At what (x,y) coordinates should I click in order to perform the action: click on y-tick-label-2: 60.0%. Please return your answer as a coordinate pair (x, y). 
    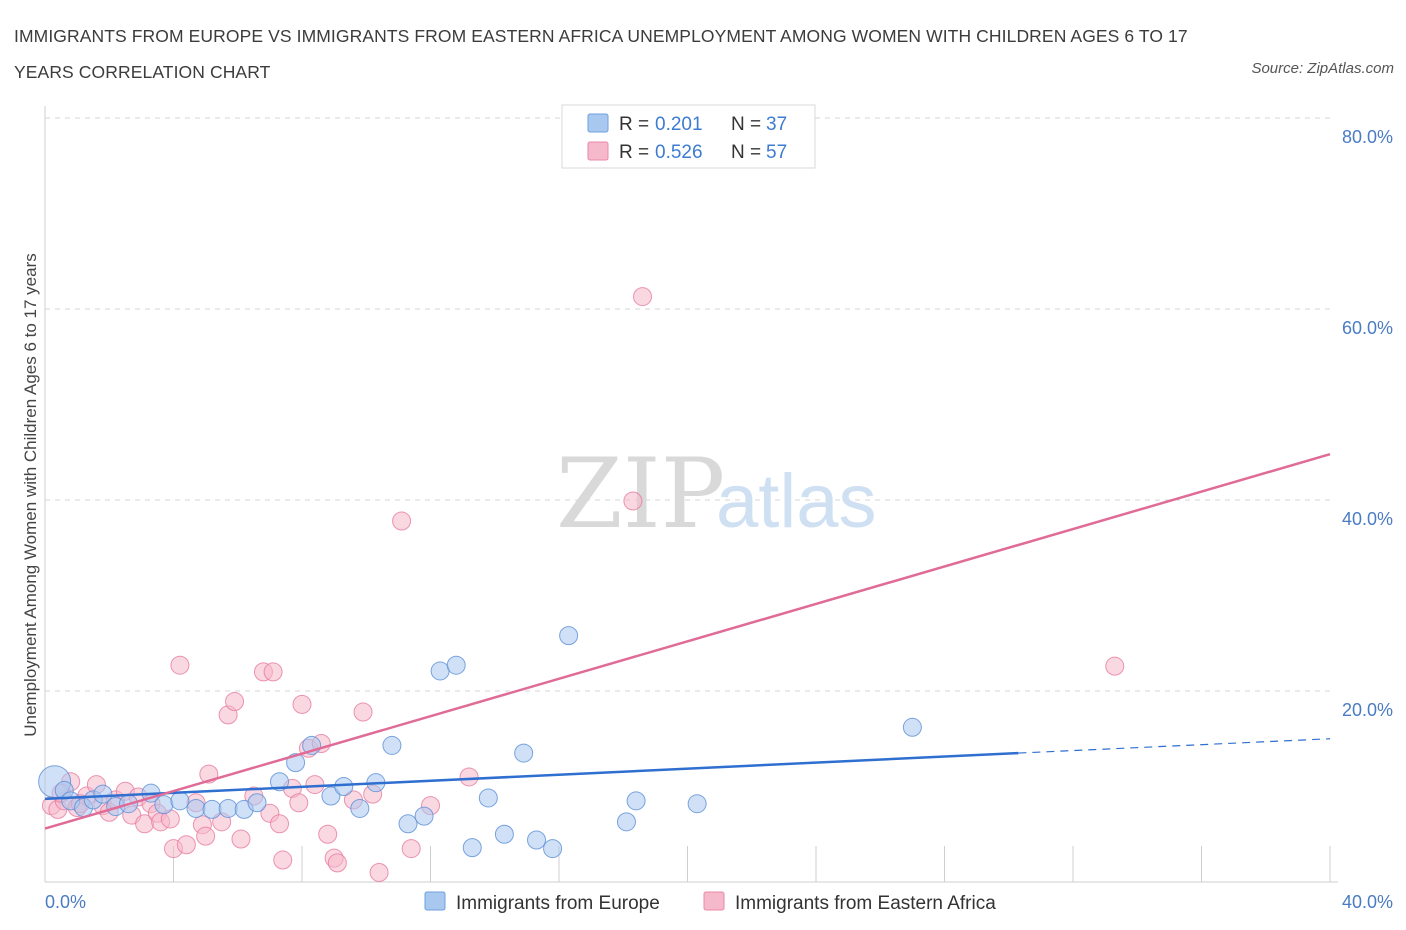
    Looking at the image, I should click on (1367, 328).